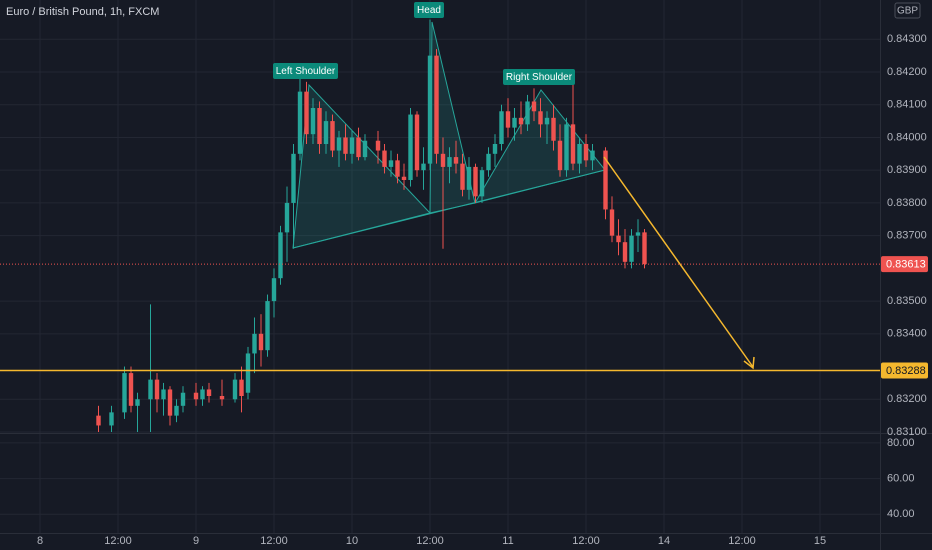 This screenshot has height=550, width=932. What do you see at coordinates (904, 370) in the screenshot?
I see `target-tag` at bounding box center [904, 370].